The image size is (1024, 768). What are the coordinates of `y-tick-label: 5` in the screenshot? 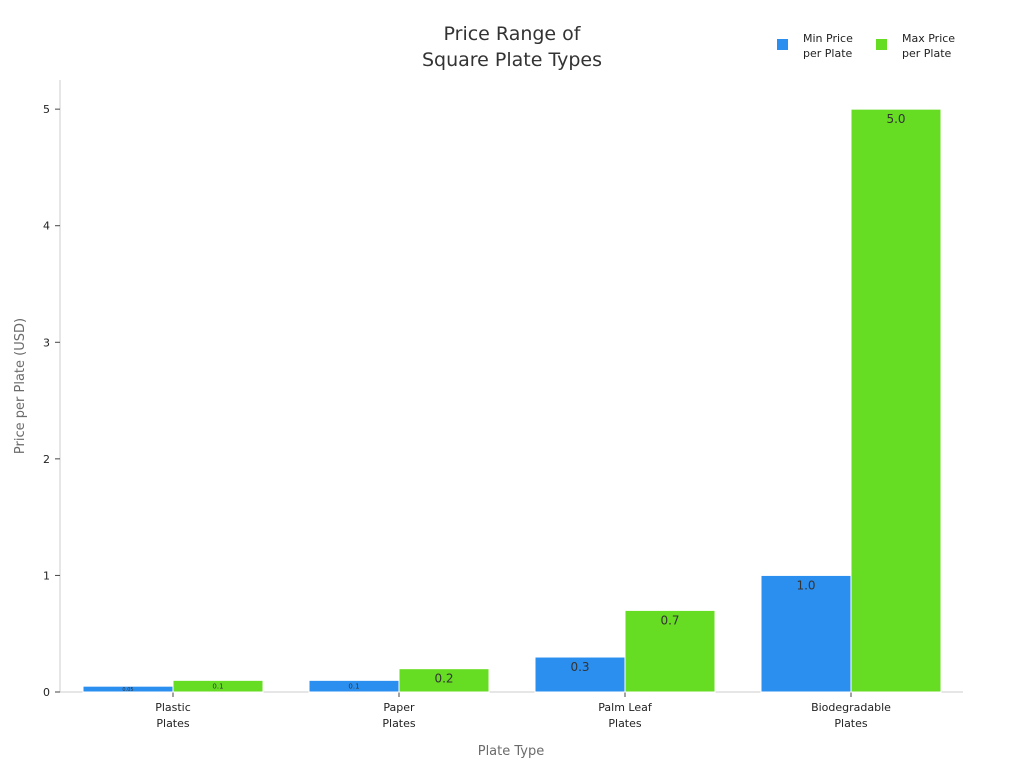 It's located at (46, 109).